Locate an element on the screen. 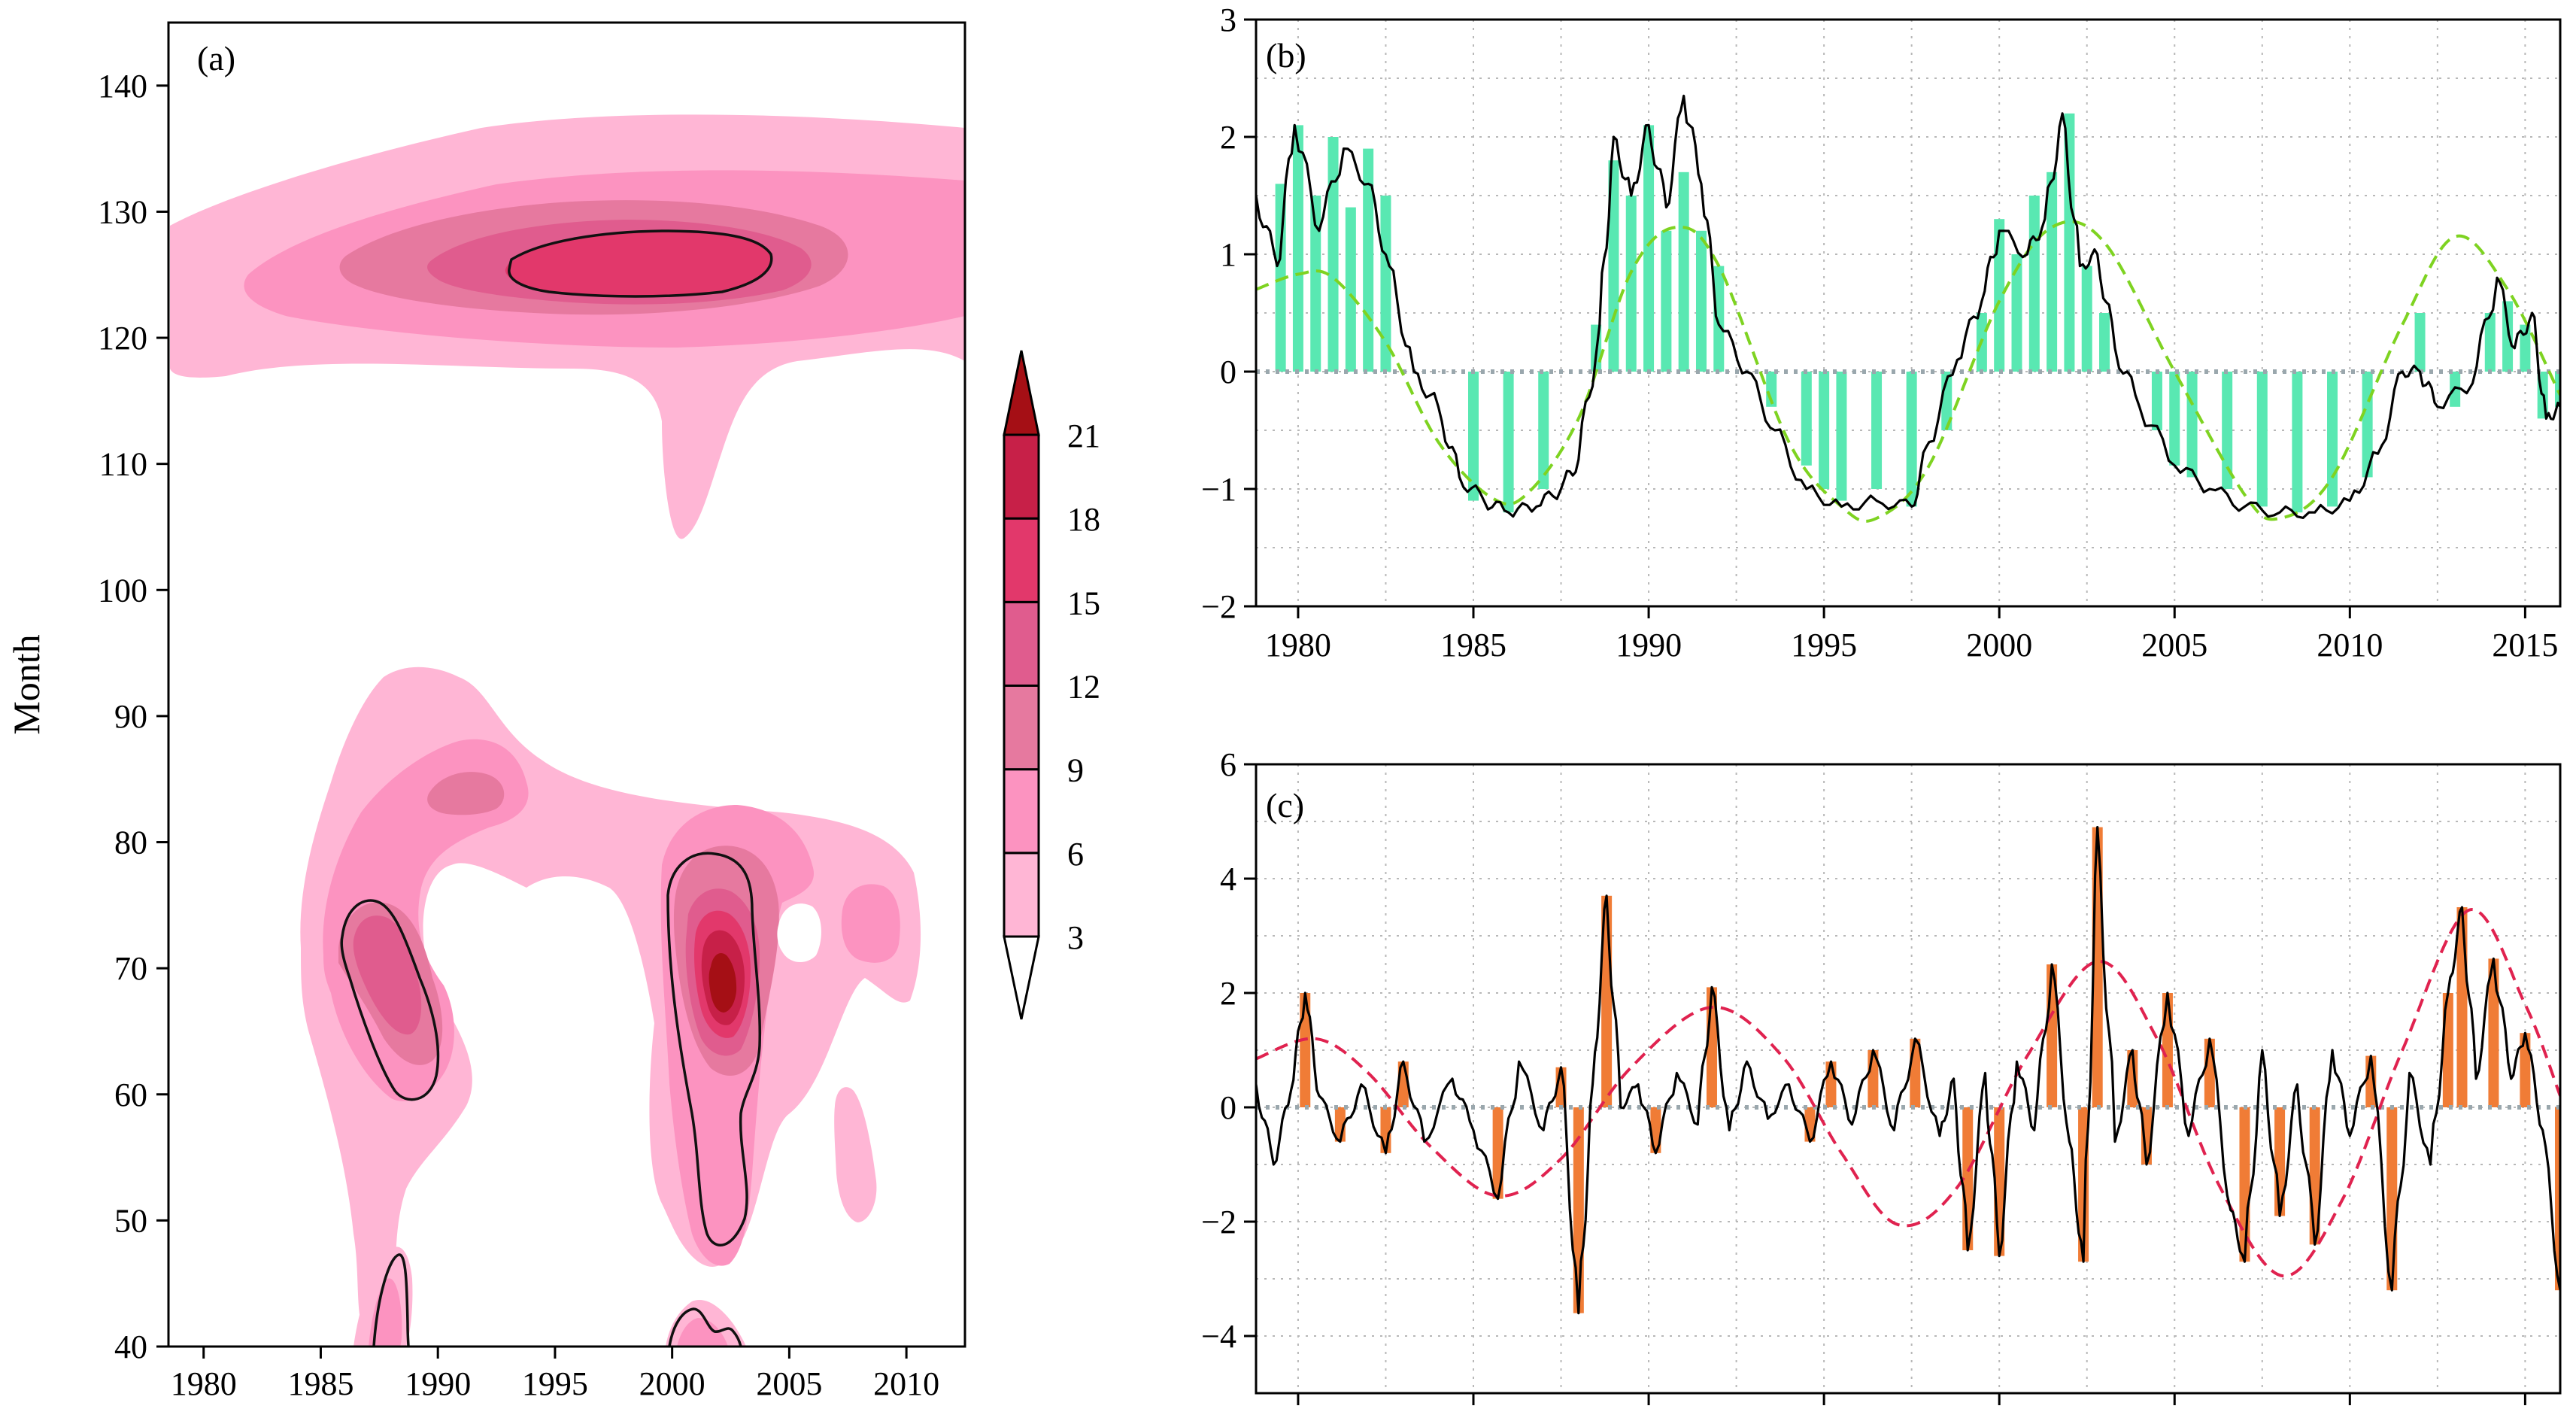  x-tick-label: 1990 is located at coordinates (1649, 645).